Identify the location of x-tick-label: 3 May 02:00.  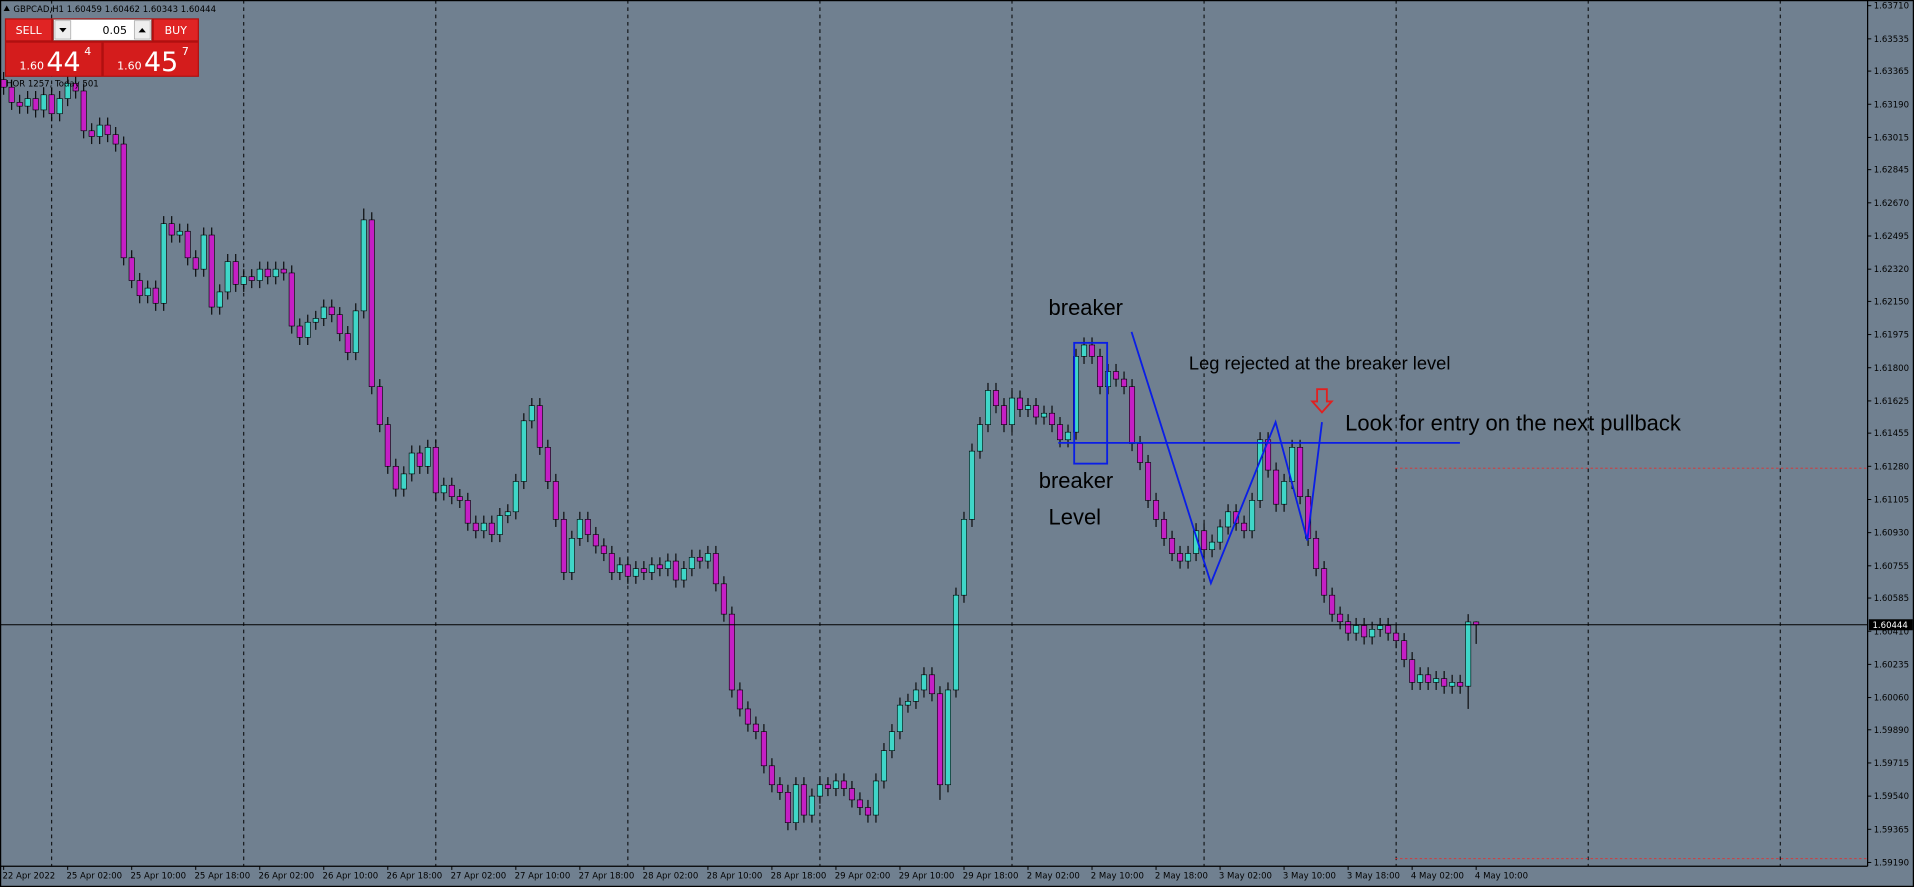
(1245, 876).